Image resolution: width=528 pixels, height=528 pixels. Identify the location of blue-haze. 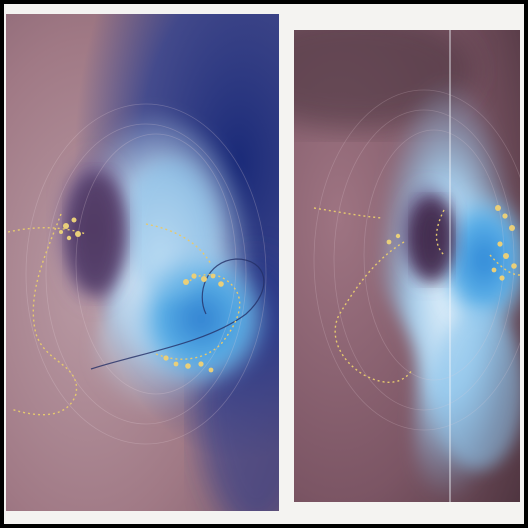
(171, 229).